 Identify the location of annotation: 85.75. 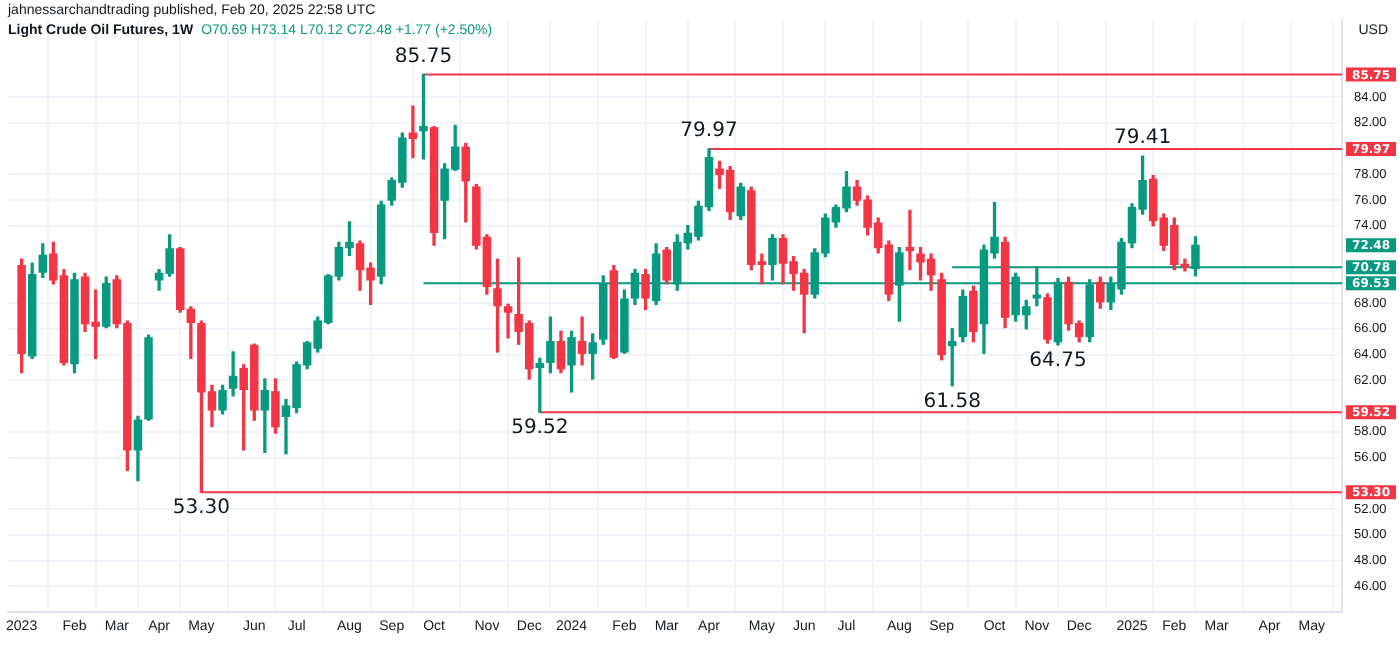
(423, 56).